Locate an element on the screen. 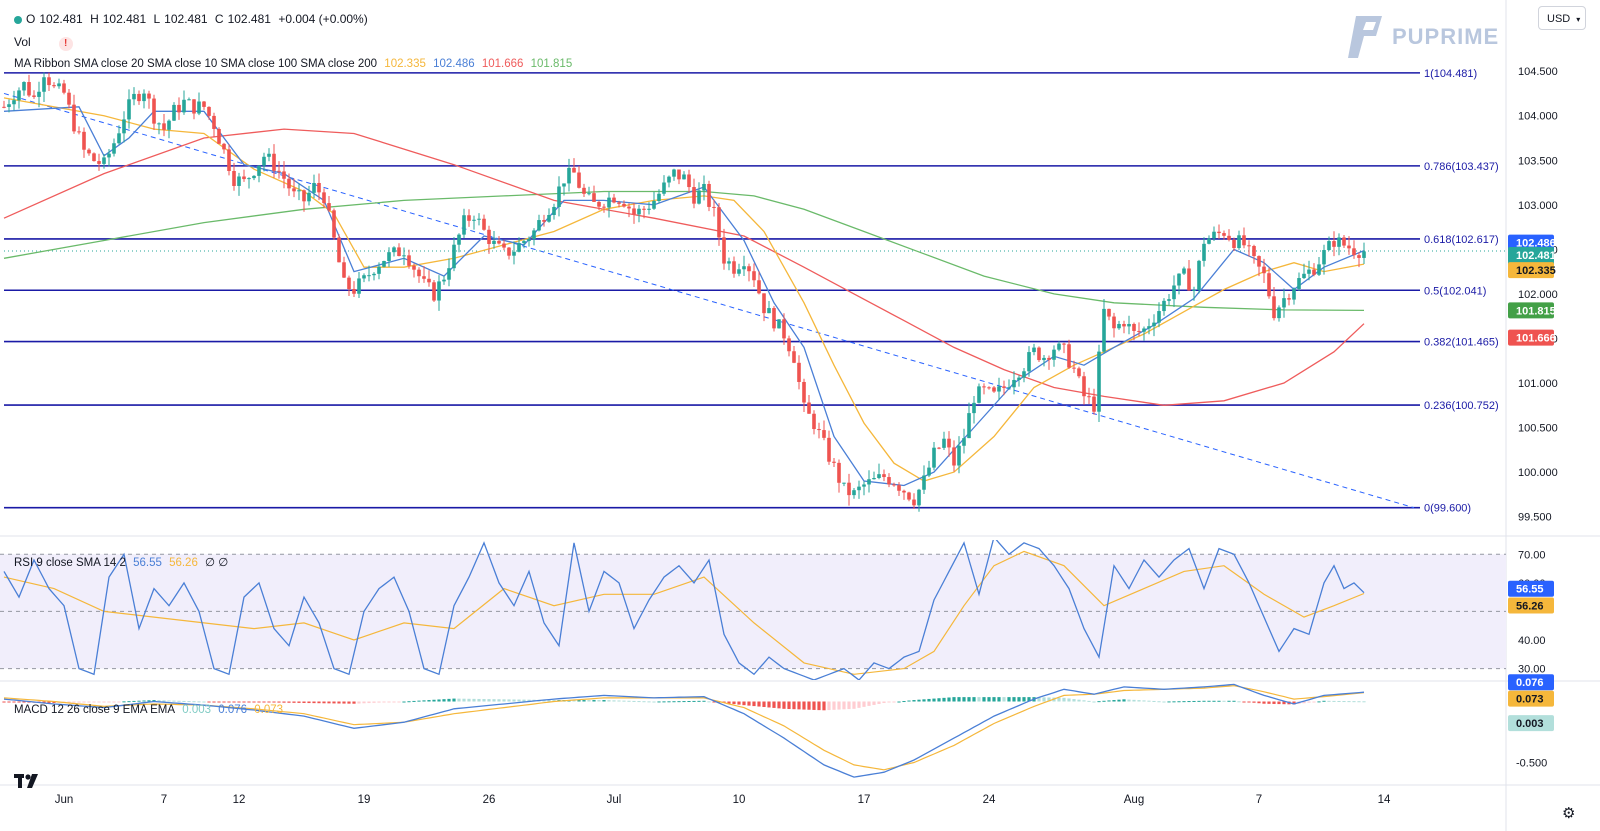 Image resolution: width=1600 pixels, height=831 pixels. rsi-tick-label: 40.00 is located at coordinates (1532, 641).